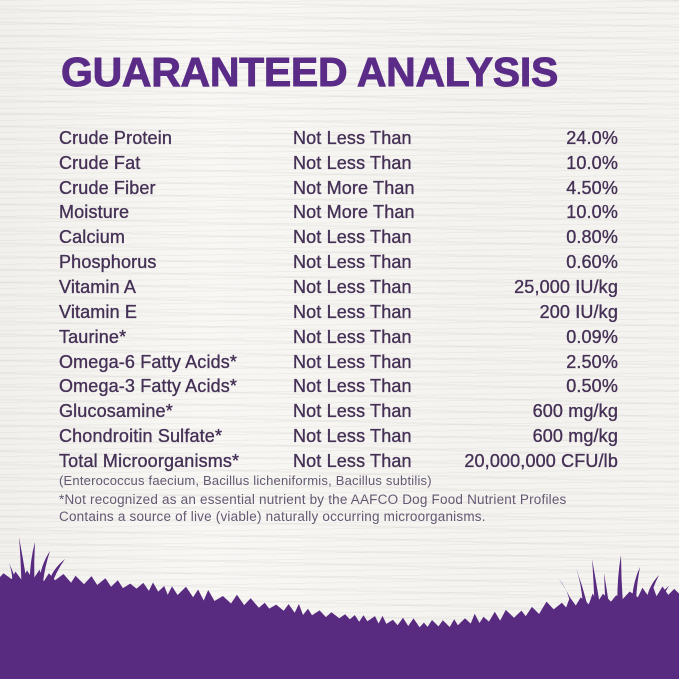 Image resolution: width=679 pixels, height=679 pixels. I want to click on nutrient-name: Taurine*, so click(93, 336).